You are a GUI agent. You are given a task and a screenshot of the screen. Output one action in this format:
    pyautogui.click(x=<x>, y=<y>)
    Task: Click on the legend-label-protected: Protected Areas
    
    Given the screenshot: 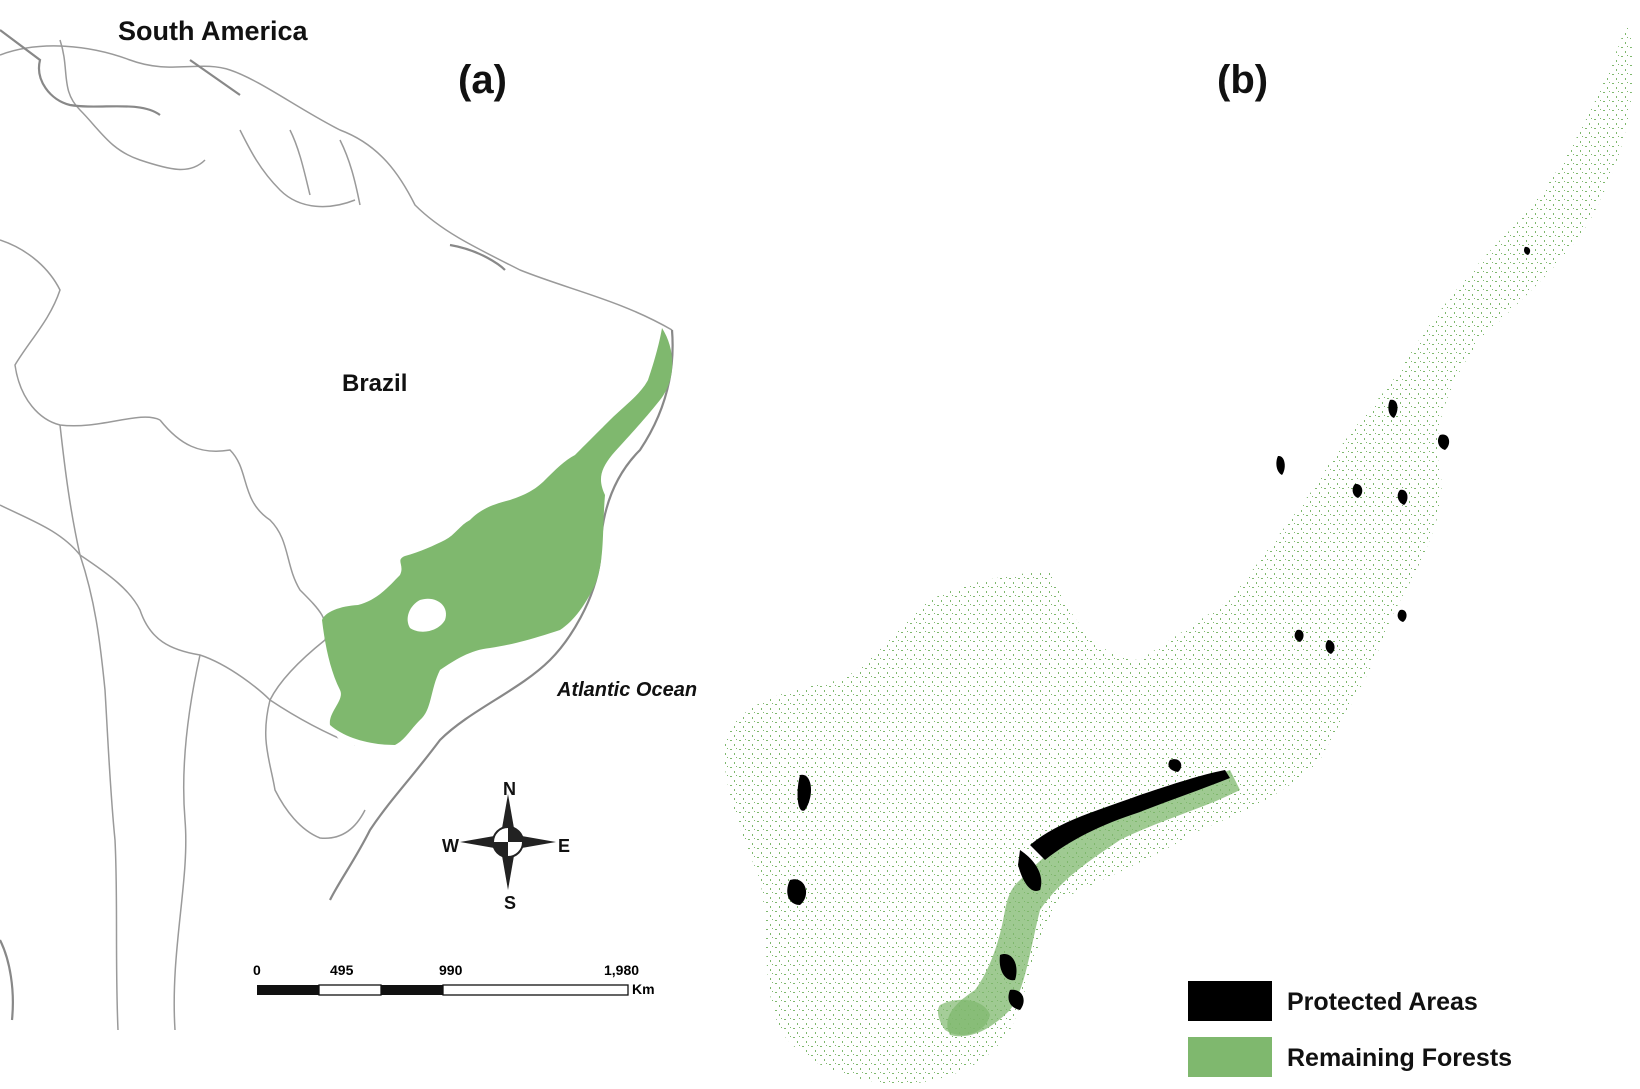 What is the action you would take?
    pyautogui.click(x=1382, y=1002)
    